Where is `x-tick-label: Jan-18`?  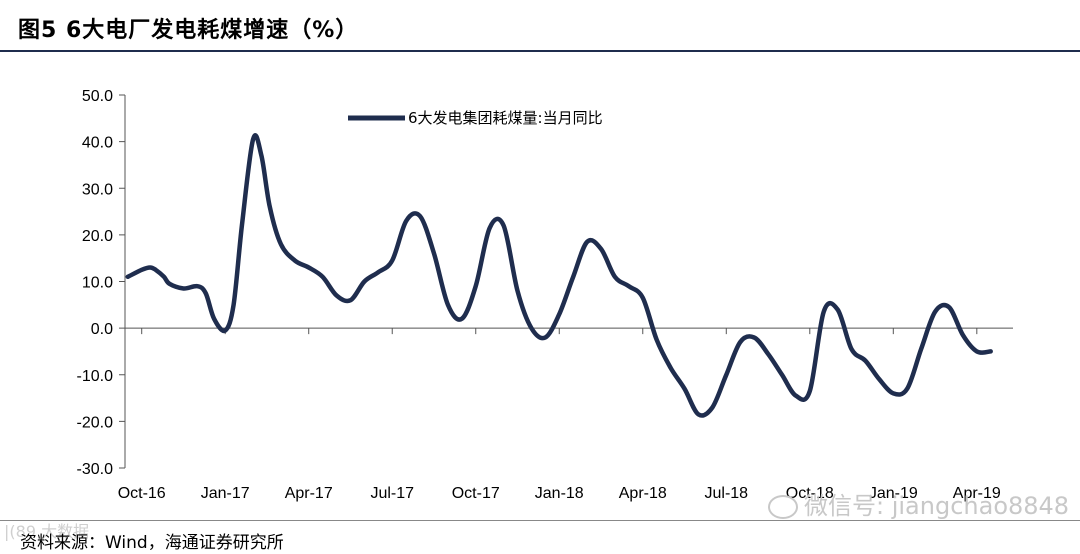
x-tick-label: Jan-18 is located at coordinates (559, 493).